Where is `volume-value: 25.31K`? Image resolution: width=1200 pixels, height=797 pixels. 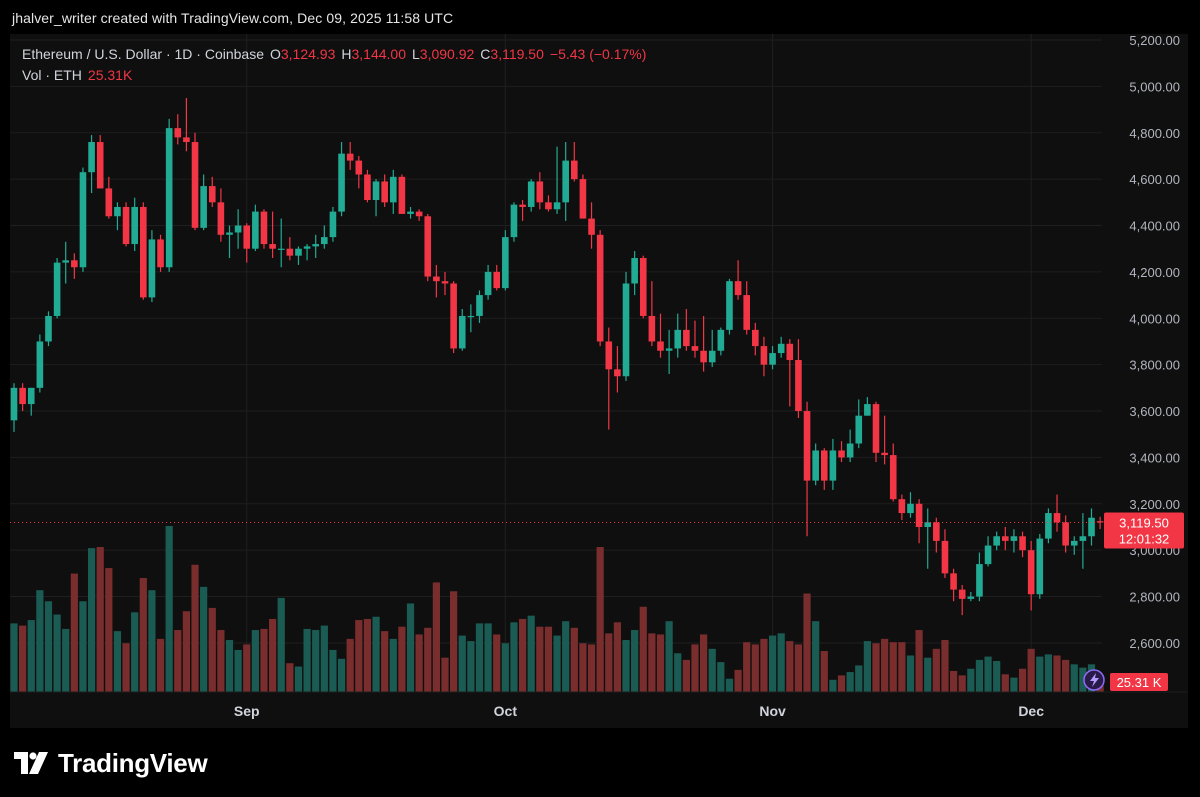
volume-value: 25.31K is located at coordinates (110, 75).